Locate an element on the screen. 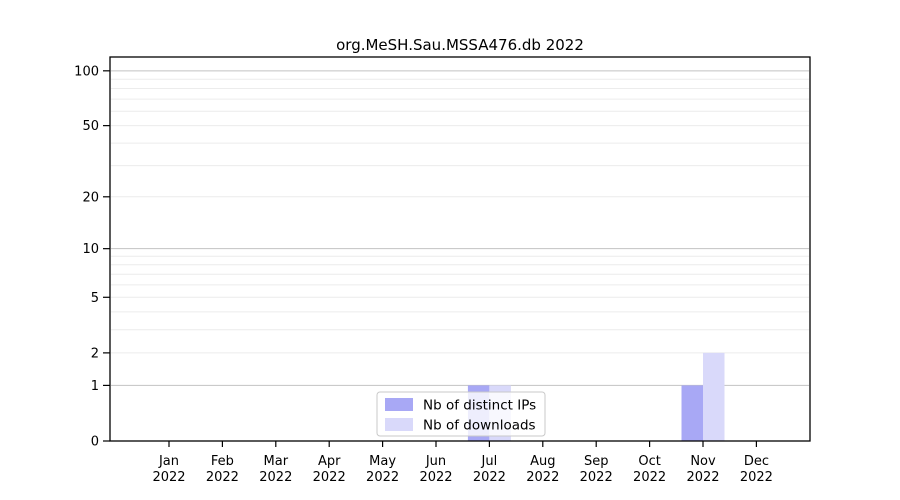 The height and width of the screenshot is (500, 900). legend-label-nb-of-downloads: Nb of downloads is located at coordinates (479, 426).